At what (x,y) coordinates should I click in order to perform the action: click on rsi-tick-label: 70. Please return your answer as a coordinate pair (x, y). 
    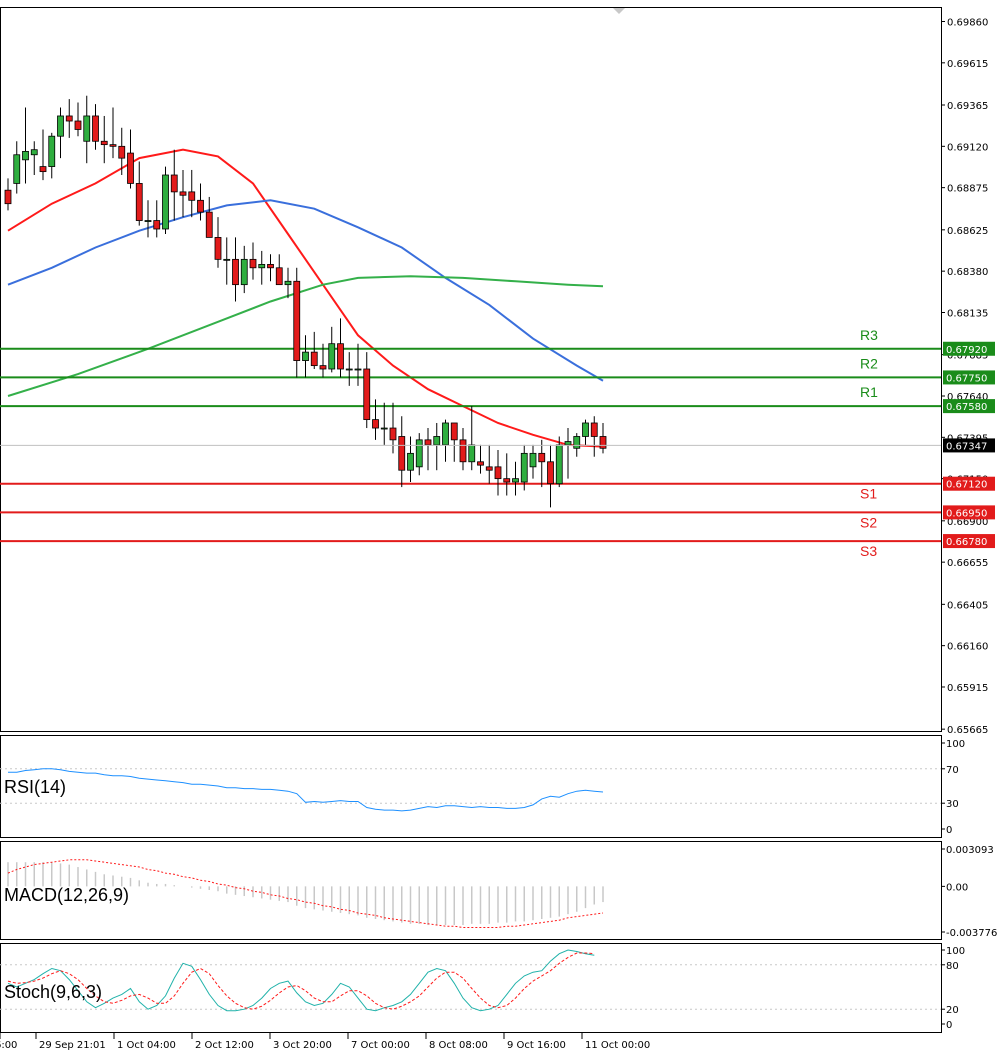
    Looking at the image, I should click on (952, 770).